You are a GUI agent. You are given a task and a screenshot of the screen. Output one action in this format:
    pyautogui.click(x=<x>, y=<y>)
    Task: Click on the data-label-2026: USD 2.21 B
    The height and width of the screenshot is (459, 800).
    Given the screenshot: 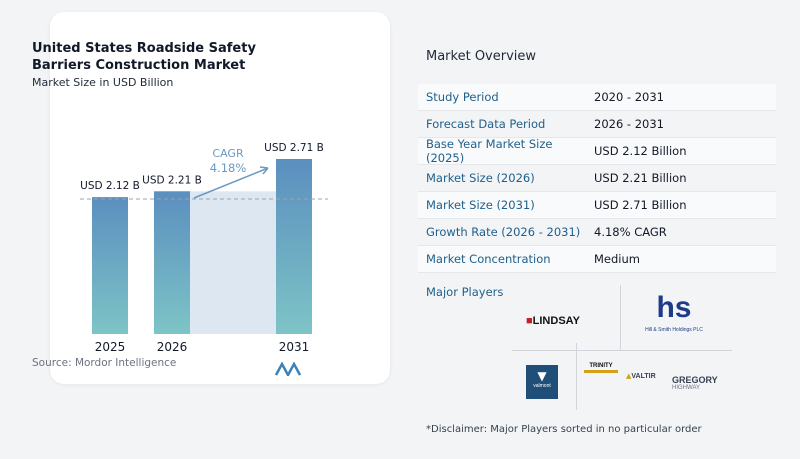 What is the action you would take?
    pyautogui.click(x=172, y=180)
    